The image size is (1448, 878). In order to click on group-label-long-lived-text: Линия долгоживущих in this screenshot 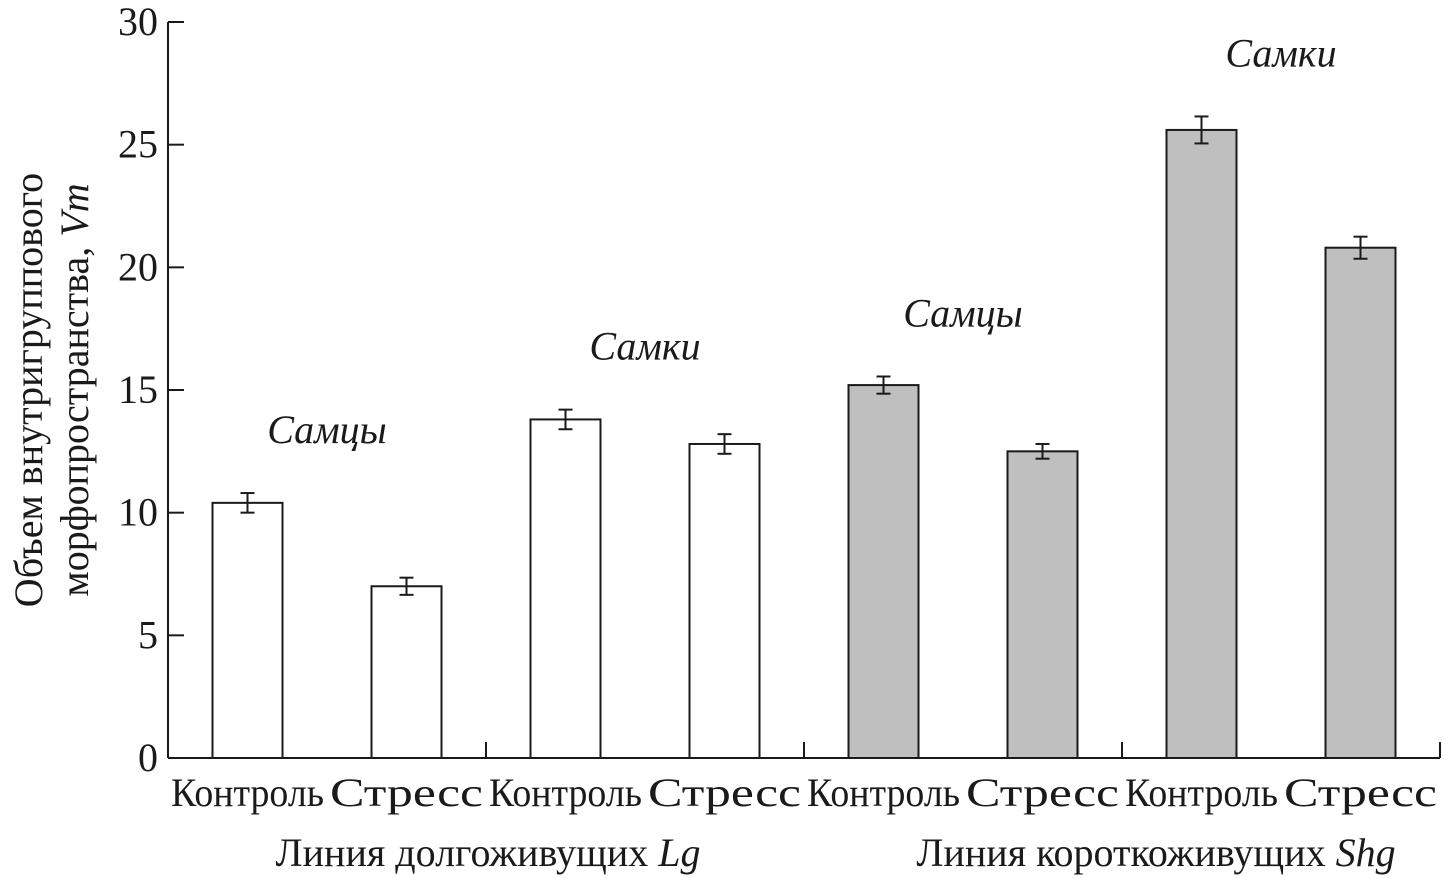, I will do `click(467, 852)`.